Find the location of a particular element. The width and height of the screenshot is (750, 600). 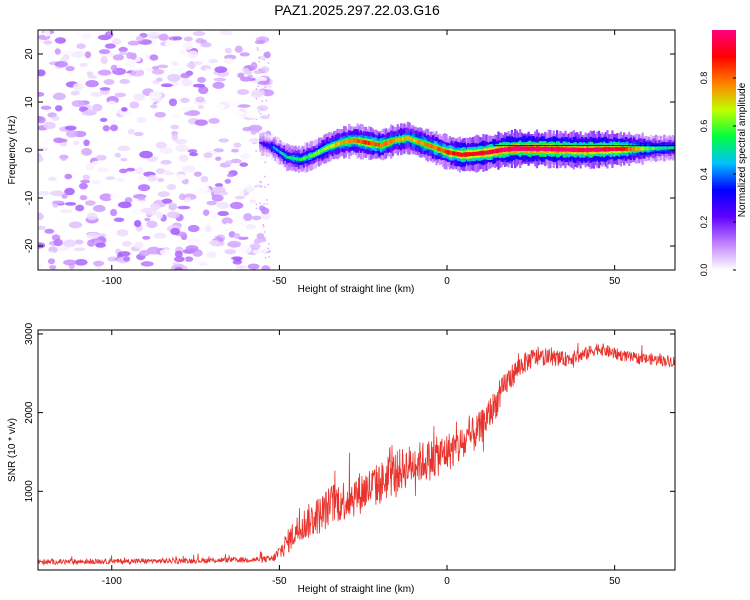

colorbar-tick-label: 0.0 is located at coordinates (704, 270).